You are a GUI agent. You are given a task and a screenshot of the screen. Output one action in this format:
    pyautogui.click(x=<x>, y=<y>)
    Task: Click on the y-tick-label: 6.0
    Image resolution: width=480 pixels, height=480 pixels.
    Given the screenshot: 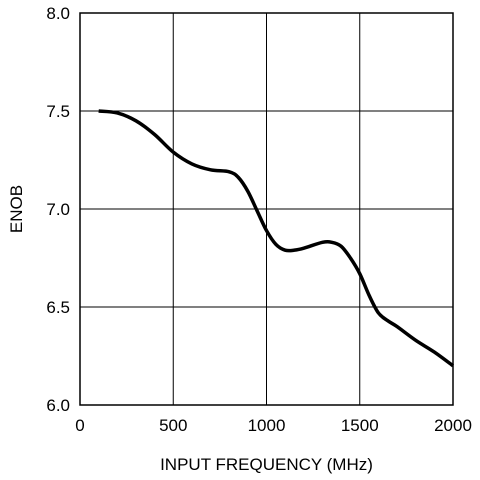 What is the action you would take?
    pyautogui.click(x=58, y=405)
    